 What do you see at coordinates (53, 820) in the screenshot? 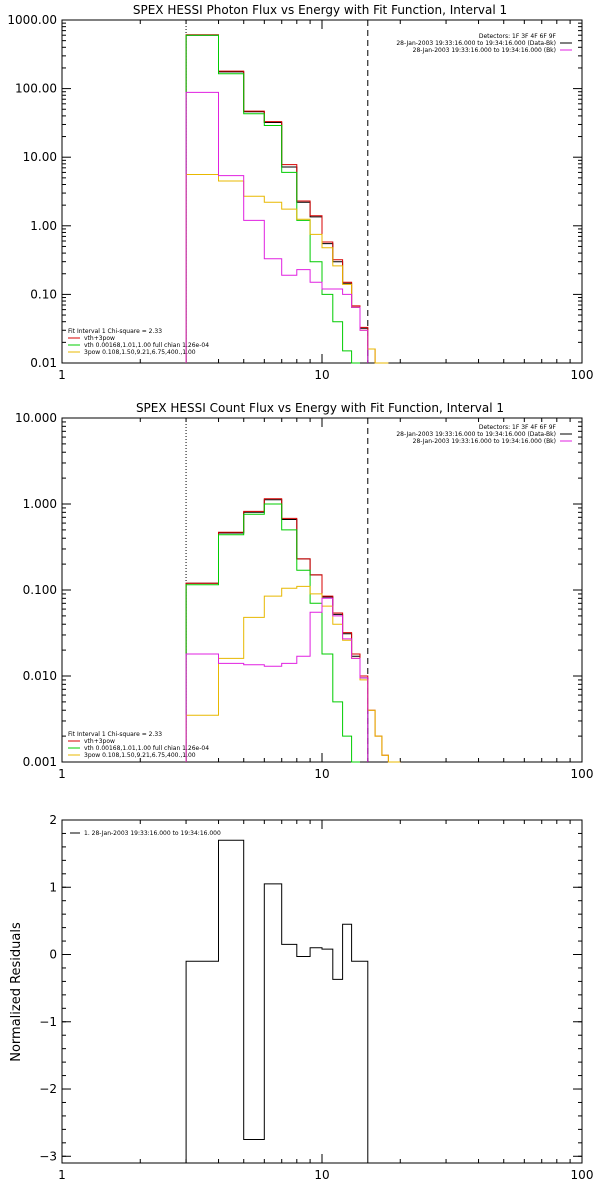
I see `y-tick-label: 2` at bounding box center [53, 820].